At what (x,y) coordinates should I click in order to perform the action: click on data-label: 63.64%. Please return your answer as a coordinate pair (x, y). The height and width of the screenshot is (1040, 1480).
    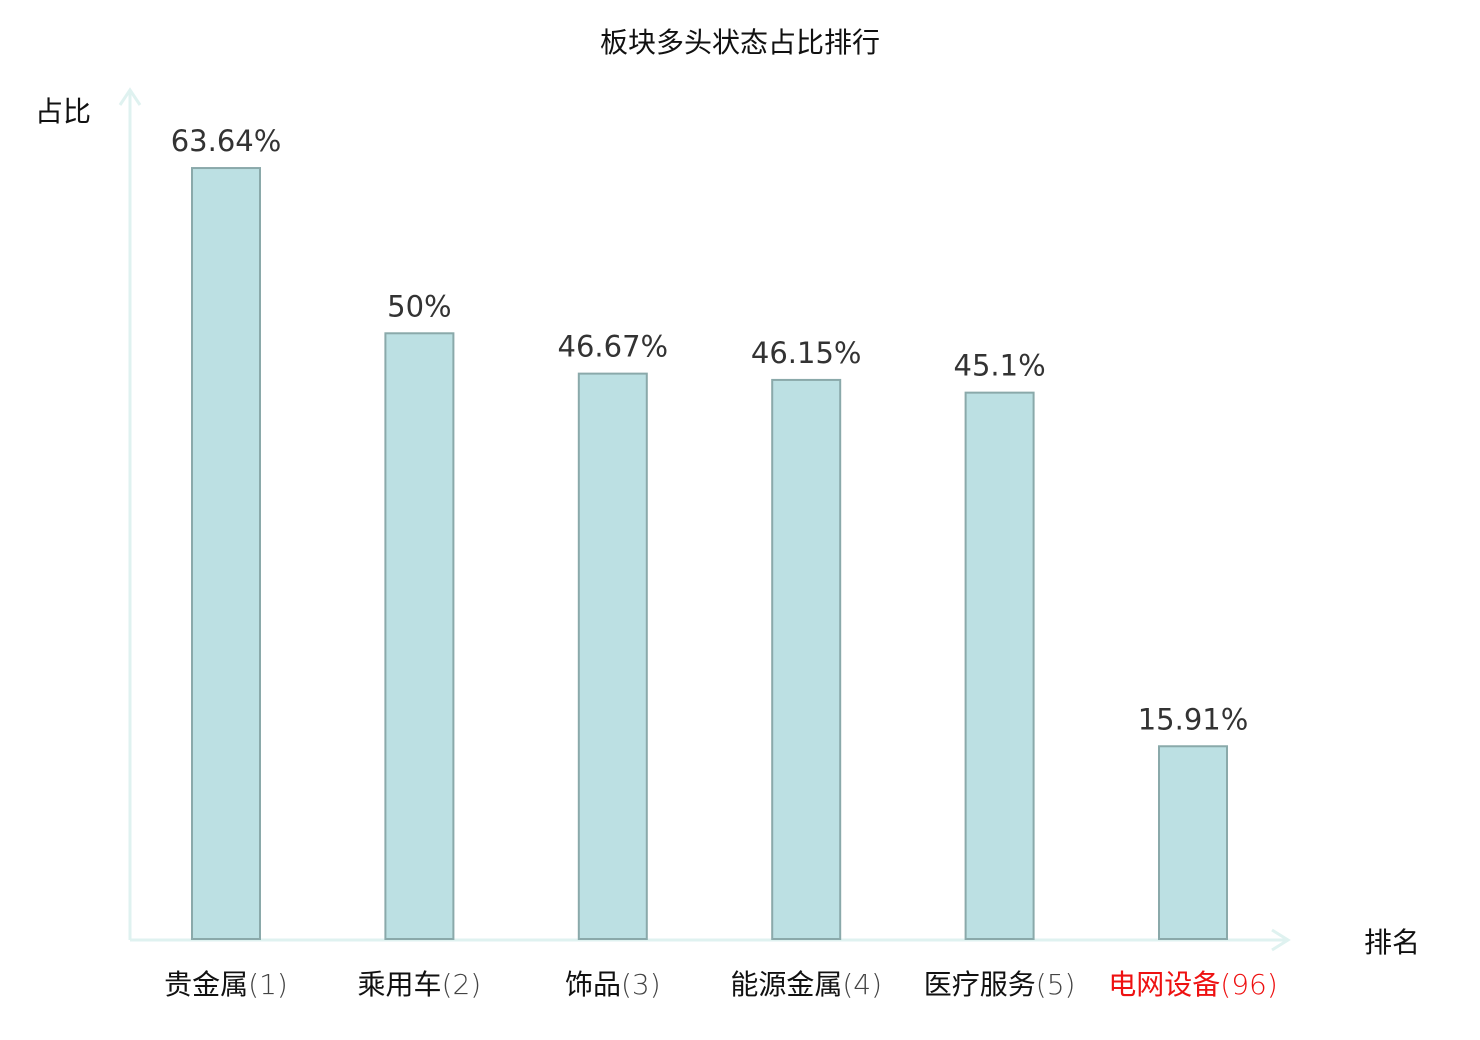
    Looking at the image, I should click on (226, 141).